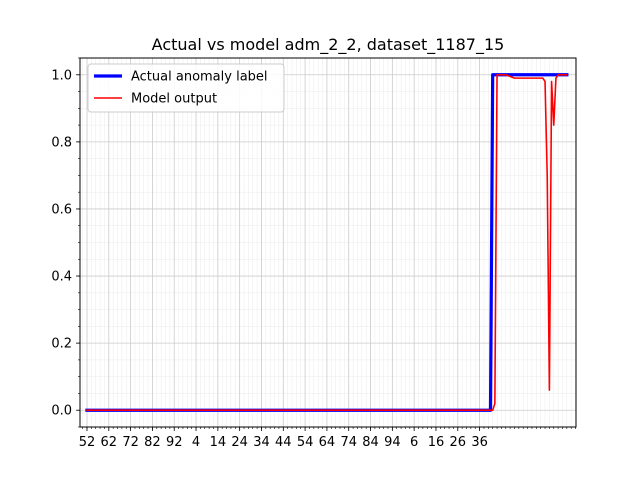 The width and height of the screenshot is (640, 485). What do you see at coordinates (109, 442) in the screenshot?
I see `x-tick-label: 62` at bounding box center [109, 442].